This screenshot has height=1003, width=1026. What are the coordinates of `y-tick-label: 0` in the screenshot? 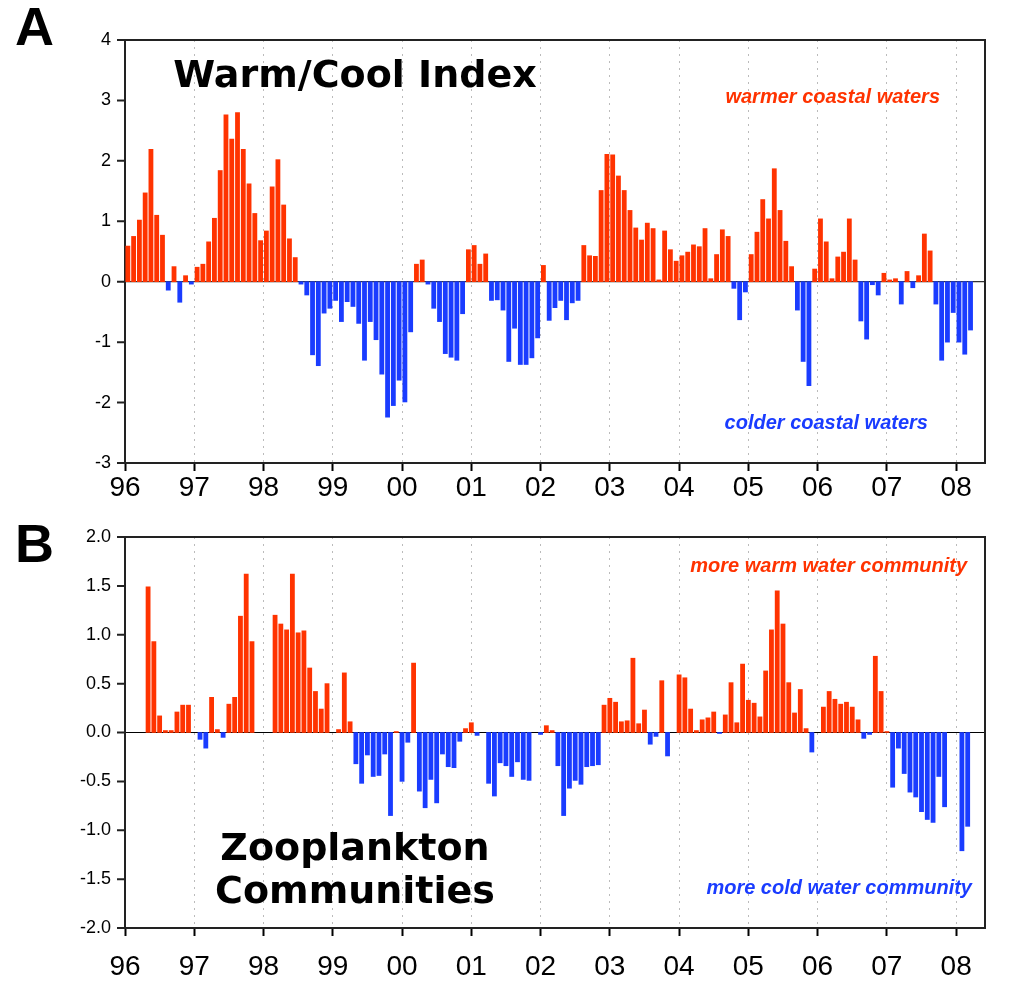 It's located at (105, 280).